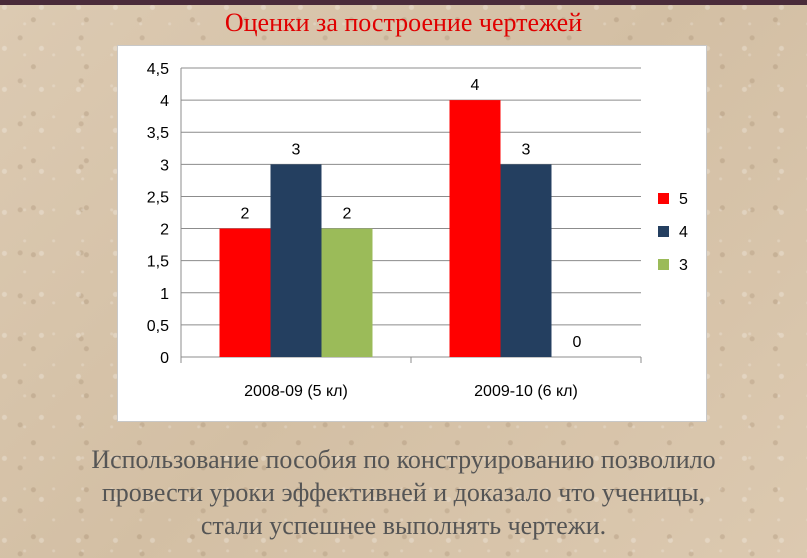 The height and width of the screenshot is (558, 807). Describe the element at coordinates (296, 391) in the screenshot. I see `x-tick-label: 2008-09 (5 кл)` at that location.